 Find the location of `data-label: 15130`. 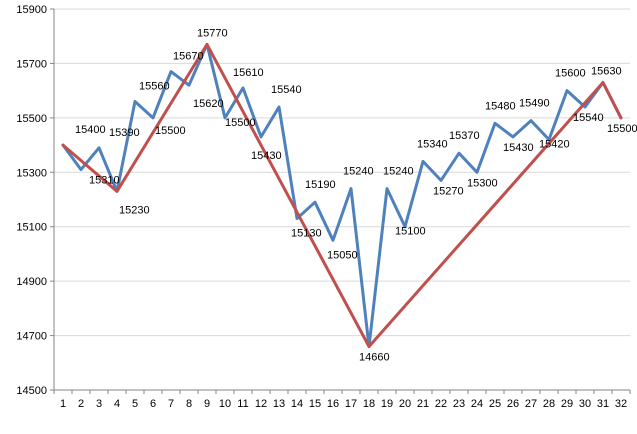

data-label: 15130 is located at coordinates (306, 234).